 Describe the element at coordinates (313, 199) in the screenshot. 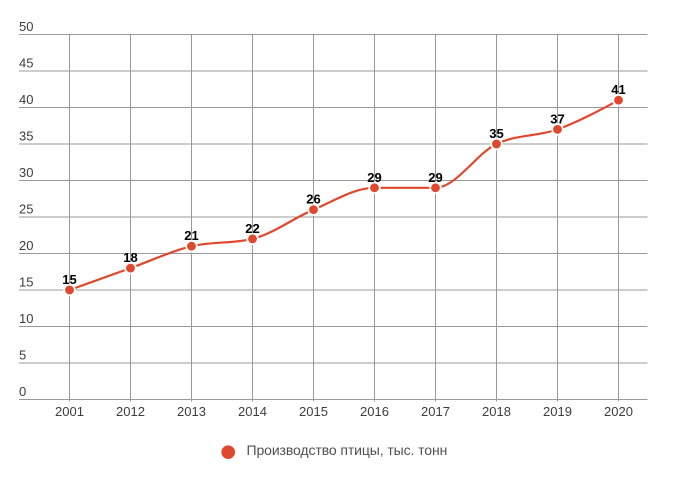

I see `svg-text: 26` at that location.